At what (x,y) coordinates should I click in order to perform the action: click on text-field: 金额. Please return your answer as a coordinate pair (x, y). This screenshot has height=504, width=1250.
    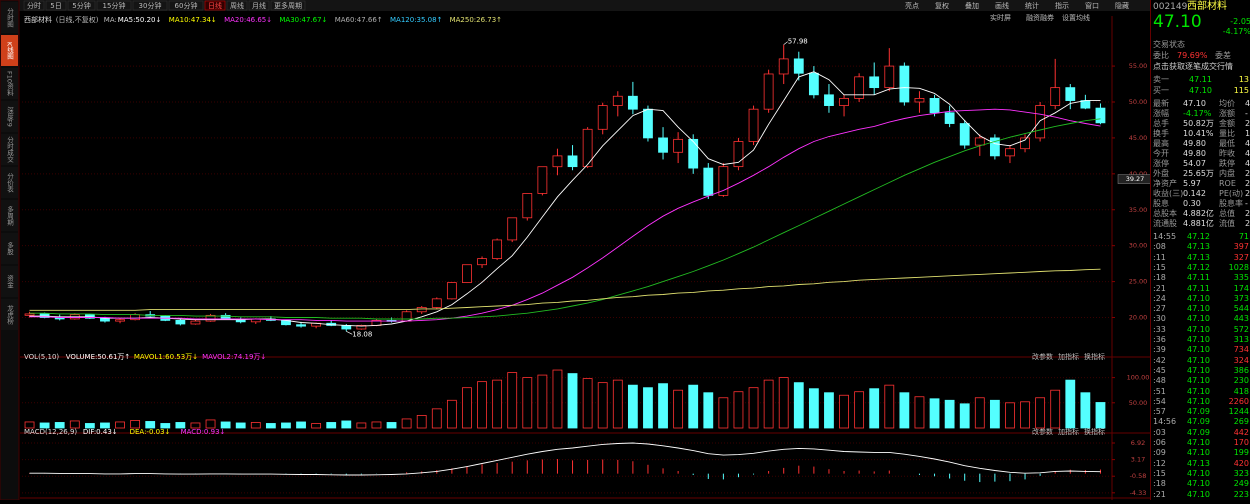
    Looking at the image, I should click on (1227, 123).